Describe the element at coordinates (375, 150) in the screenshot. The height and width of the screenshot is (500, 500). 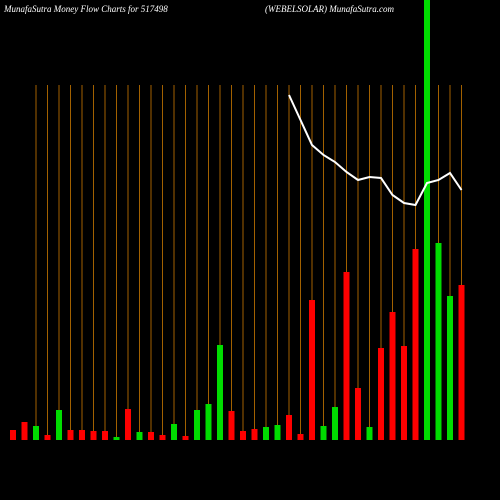
I see `money-flow-line` at that location.